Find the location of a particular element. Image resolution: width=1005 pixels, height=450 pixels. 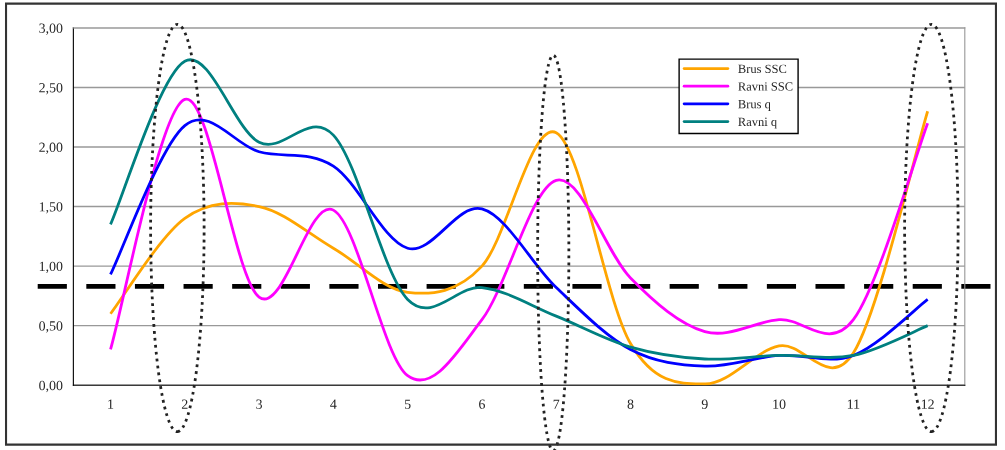

x-tick-label: 11 is located at coordinates (853, 404).